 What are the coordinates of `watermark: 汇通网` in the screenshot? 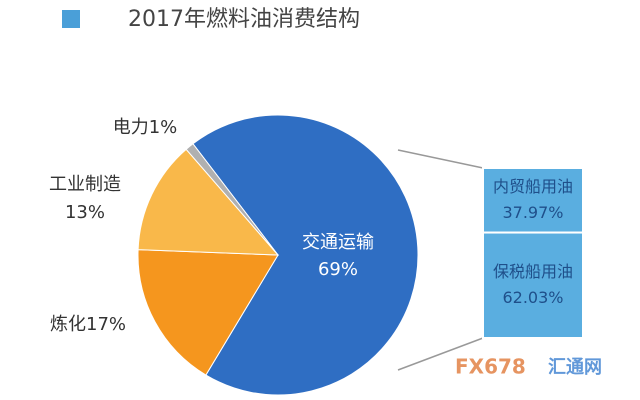 It's located at (575, 367).